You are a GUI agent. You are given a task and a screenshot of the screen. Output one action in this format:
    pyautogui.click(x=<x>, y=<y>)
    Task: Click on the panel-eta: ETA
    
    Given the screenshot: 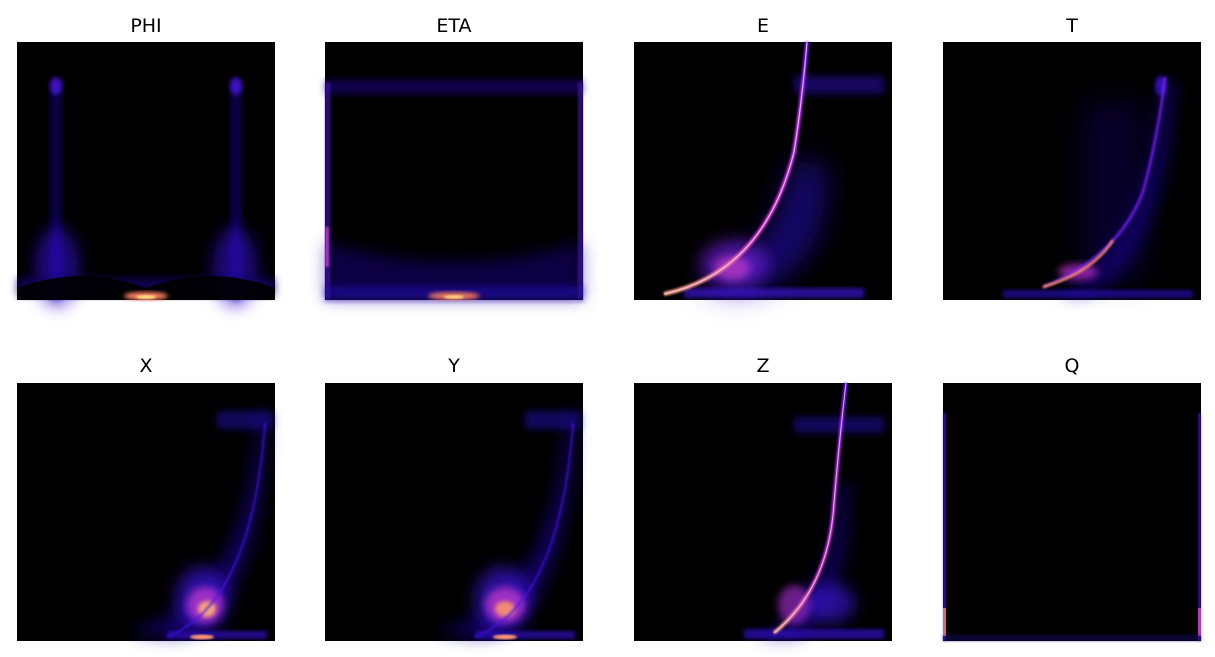 What is the action you would take?
    pyautogui.click(x=454, y=157)
    